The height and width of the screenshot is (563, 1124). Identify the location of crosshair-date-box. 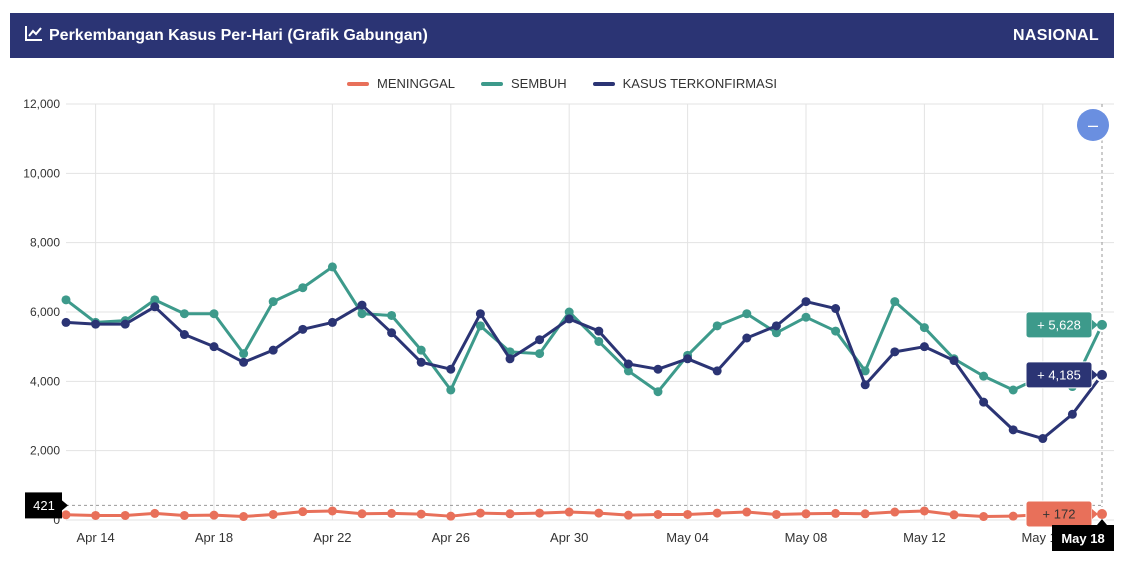
(1083, 538).